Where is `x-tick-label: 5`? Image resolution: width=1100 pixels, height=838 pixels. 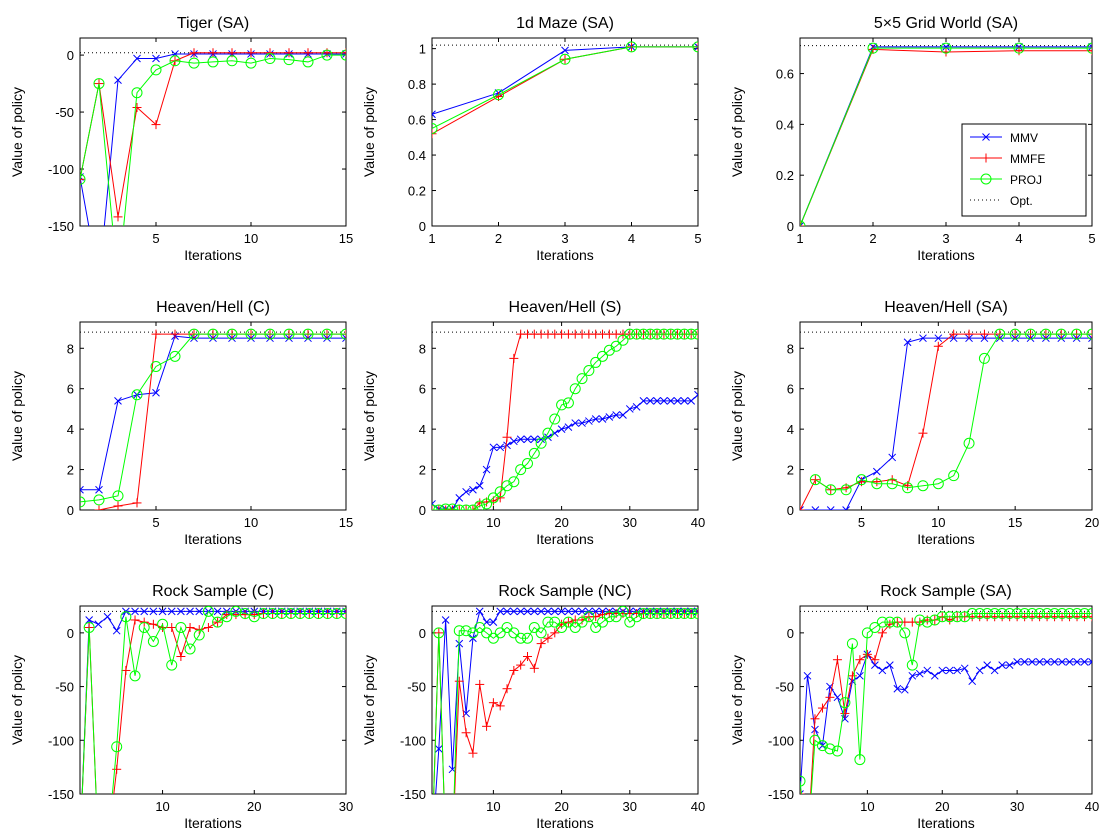
x-tick-label: 5 is located at coordinates (155, 522).